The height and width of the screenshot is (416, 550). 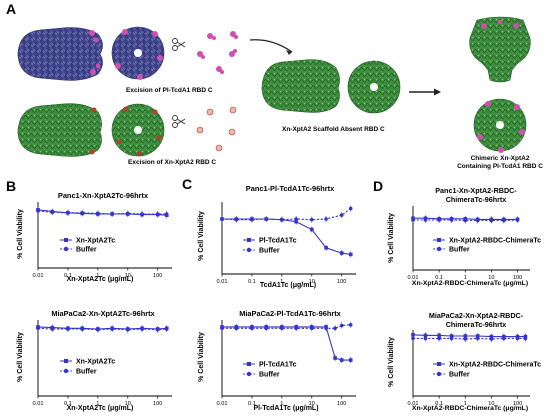 What do you see at coordinates (288, 285) in the screenshot?
I see `chart-c-top-xlabel: TcdA1Tc (μg/mL)` at bounding box center [288, 285].